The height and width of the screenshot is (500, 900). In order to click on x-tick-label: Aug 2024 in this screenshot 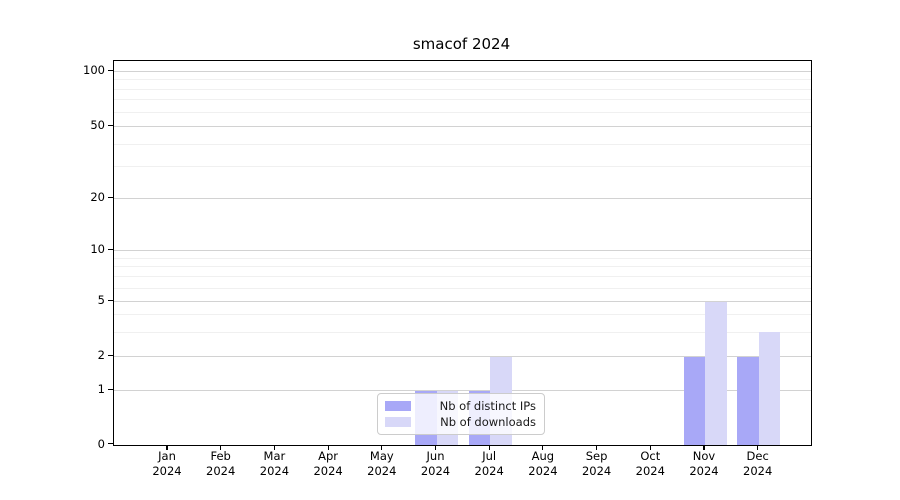, I will do `click(543, 464)`.